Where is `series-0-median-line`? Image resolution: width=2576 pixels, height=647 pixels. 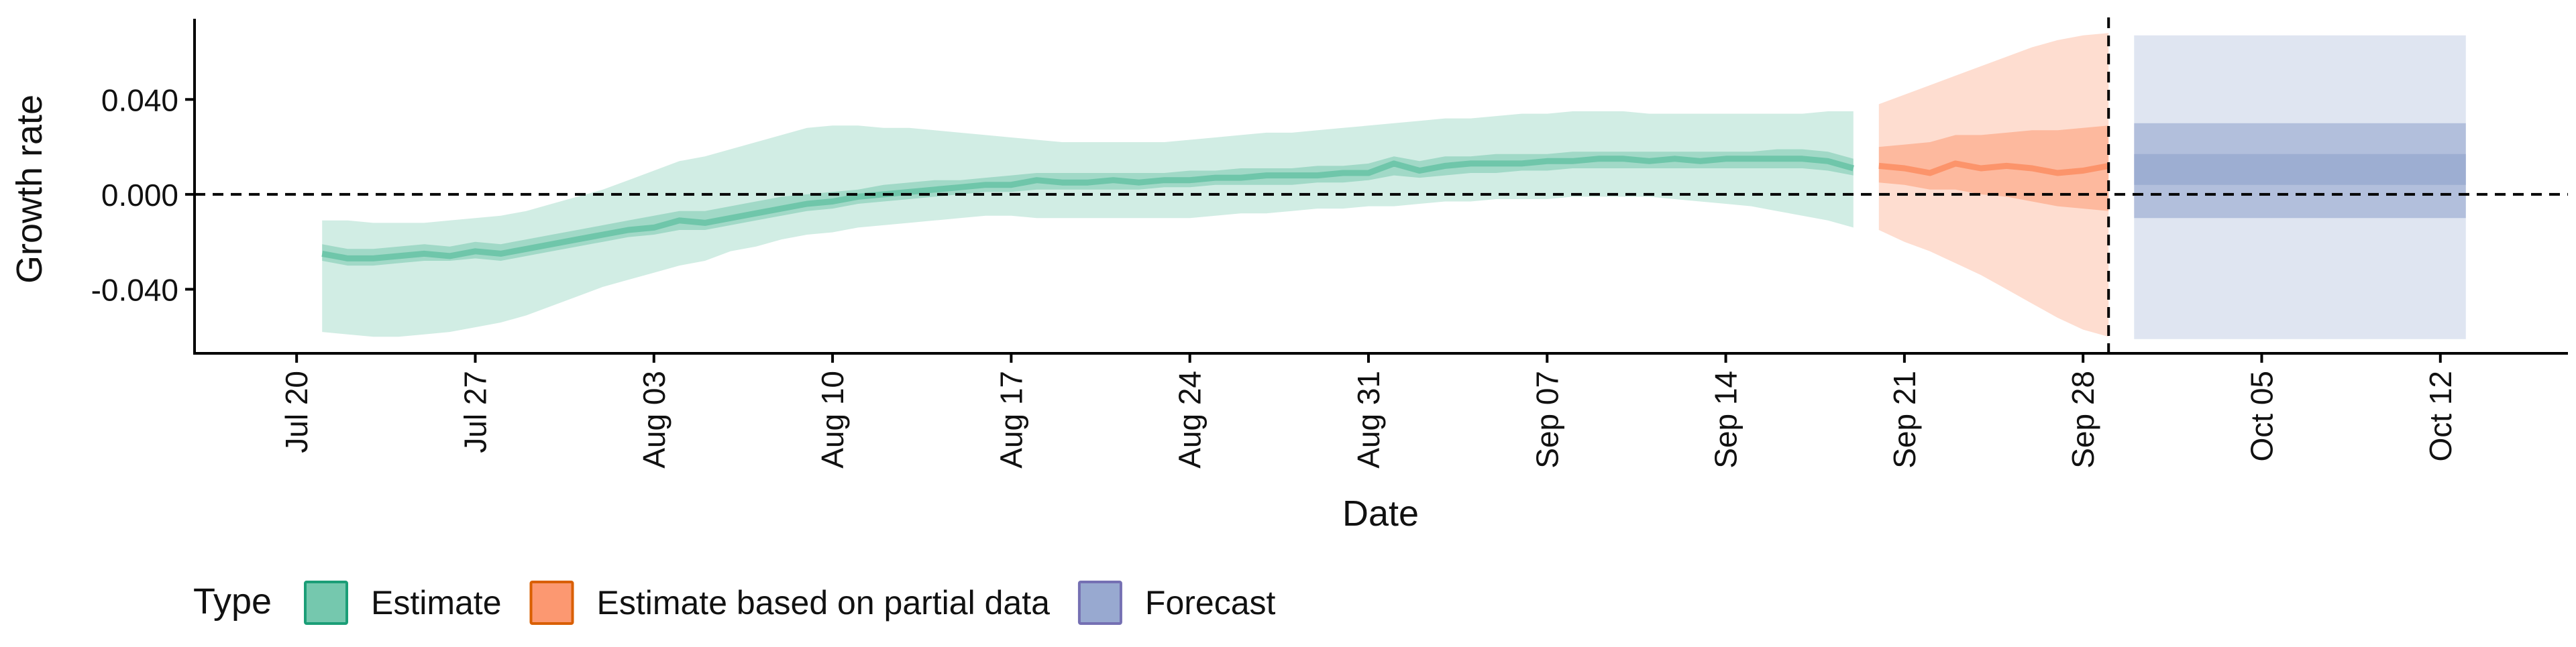
series-0-median-line is located at coordinates (1088, 209).